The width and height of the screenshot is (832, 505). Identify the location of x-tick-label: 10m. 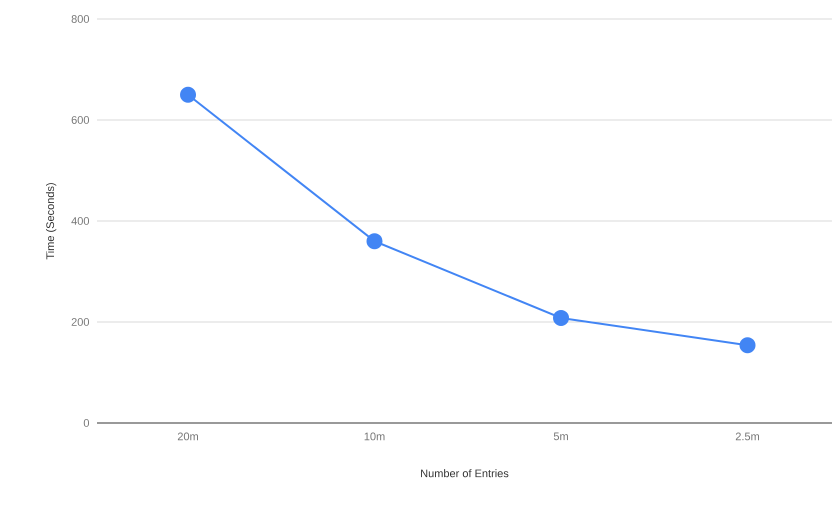
(374, 436).